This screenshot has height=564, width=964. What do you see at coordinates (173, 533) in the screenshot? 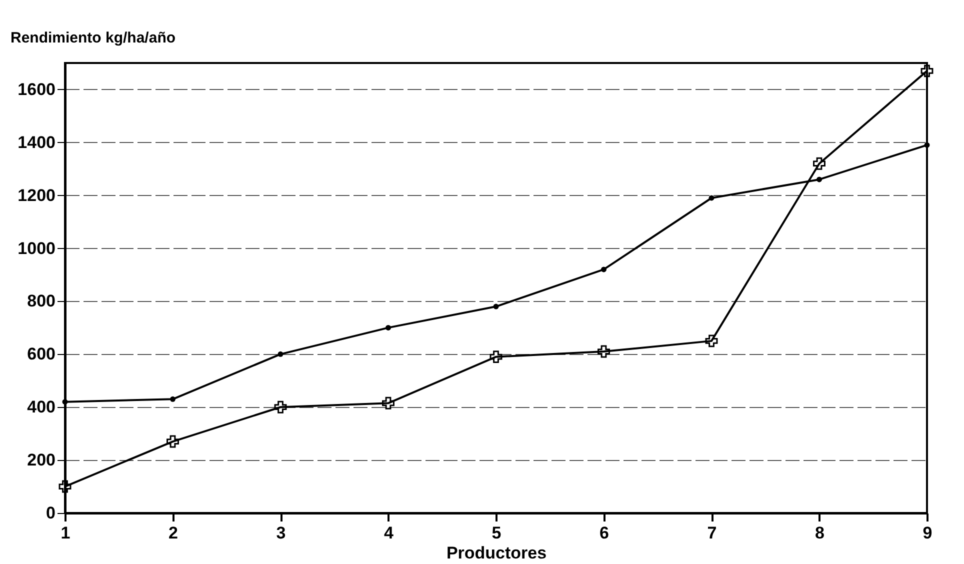
I see `x-tick-label: 2` at bounding box center [173, 533].